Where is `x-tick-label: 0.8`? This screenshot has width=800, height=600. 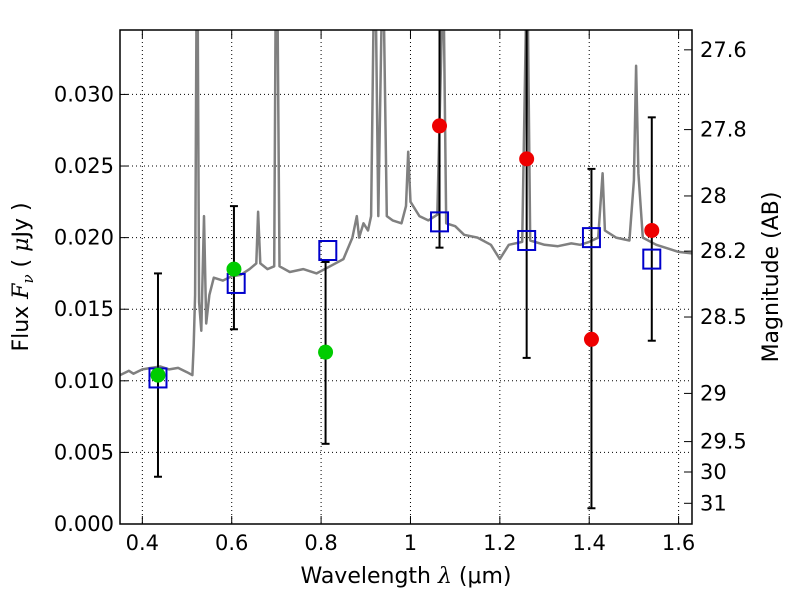 x-tick-label: 0.8 is located at coordinates (320, 543).